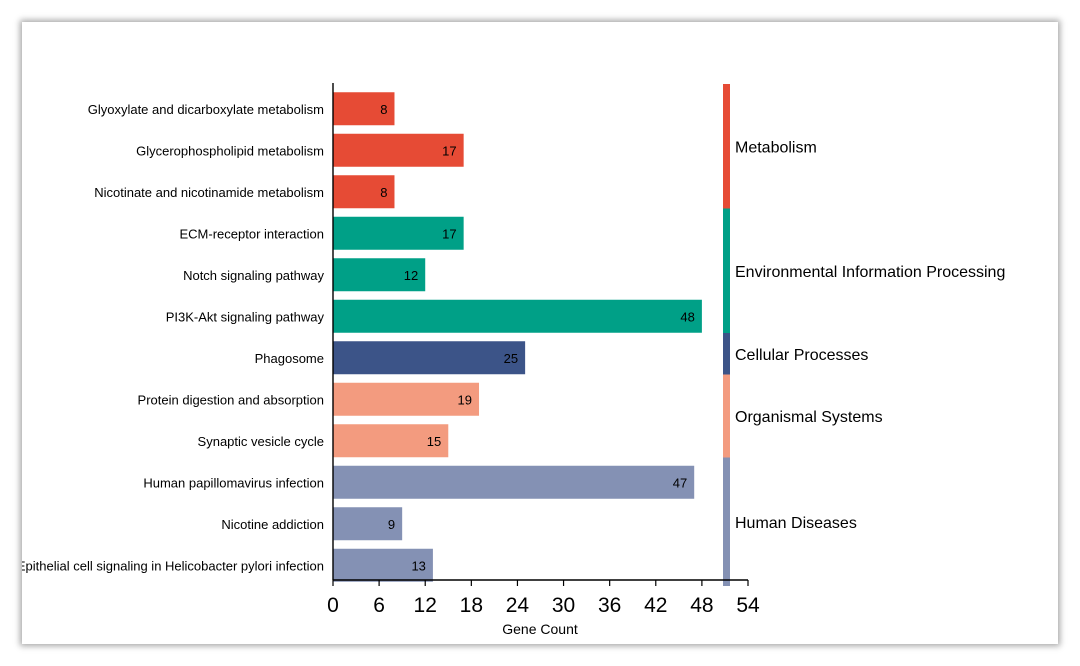  What do you see at coordinates (233, 482) in the screenshot?
I see `category-label: Human papillomavirus infection` at bounding box center [233, 482].